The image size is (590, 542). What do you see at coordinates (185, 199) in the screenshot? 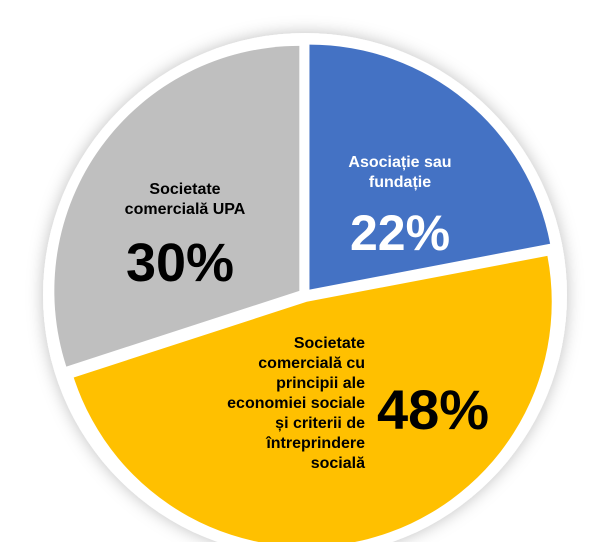
I see `slice-label: Societate comercială UPA` at bounding box center [185, 199].